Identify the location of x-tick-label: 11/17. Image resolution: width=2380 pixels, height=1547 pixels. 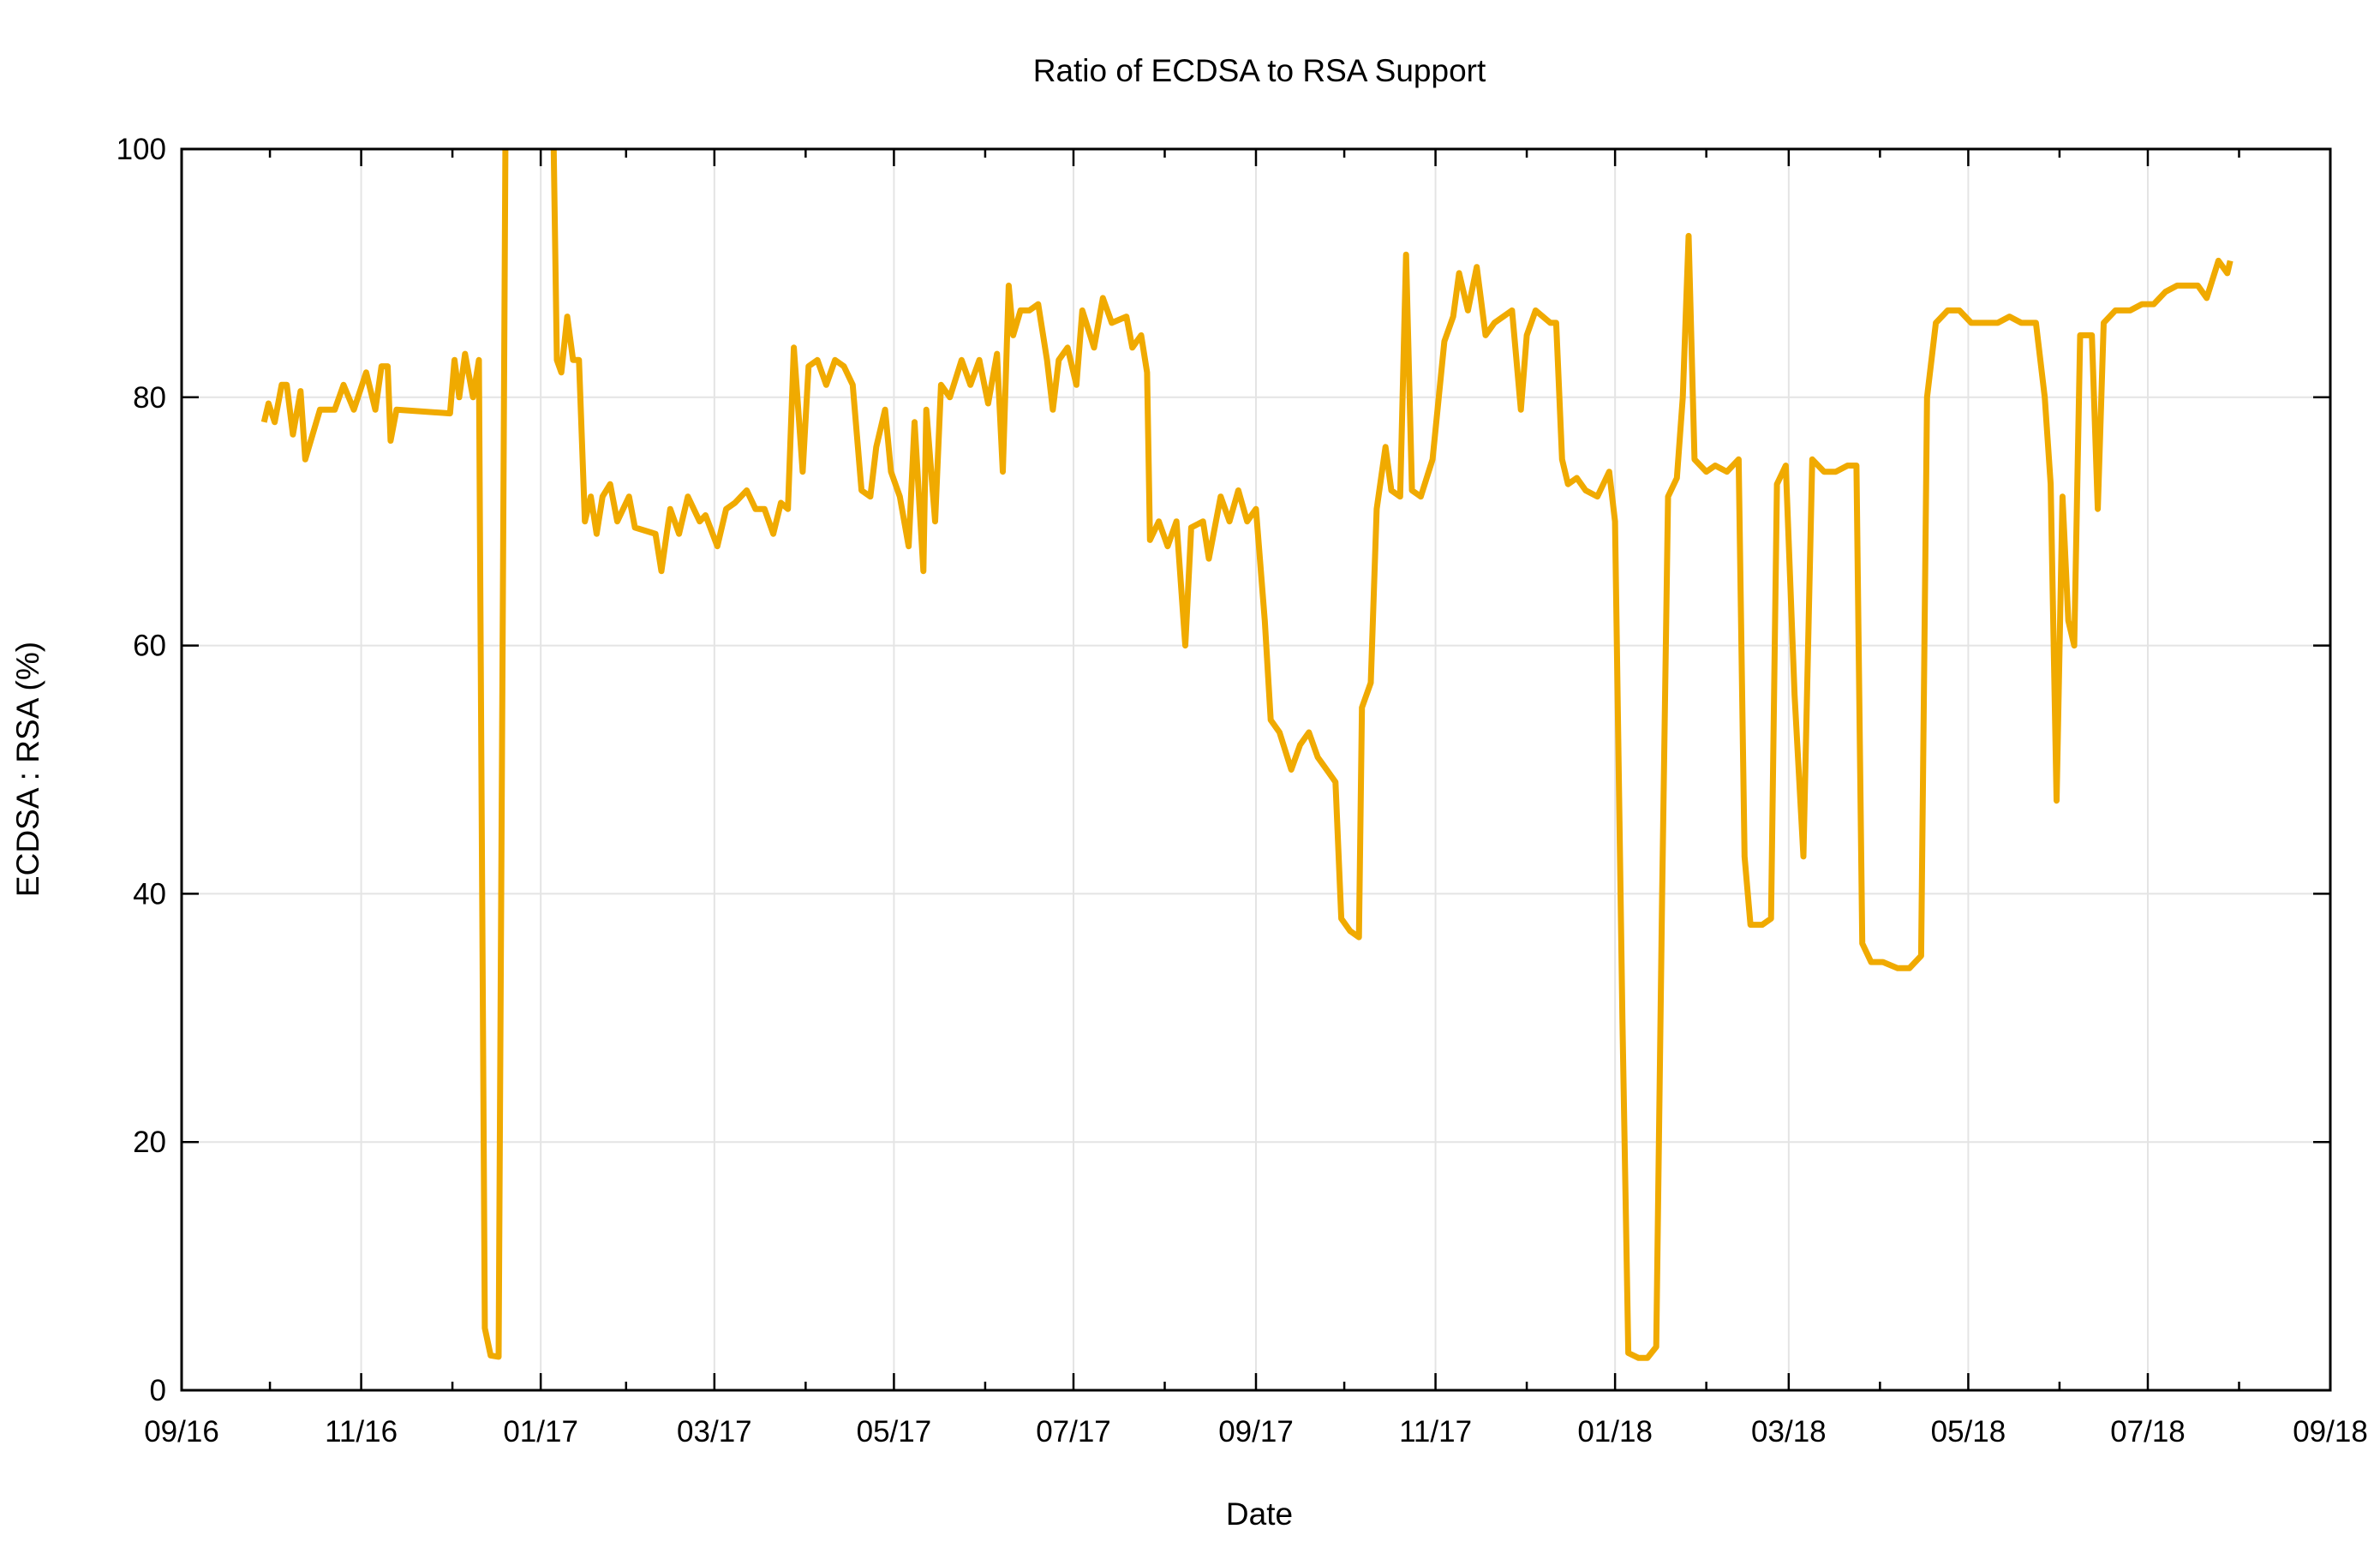
(1435, 1431).